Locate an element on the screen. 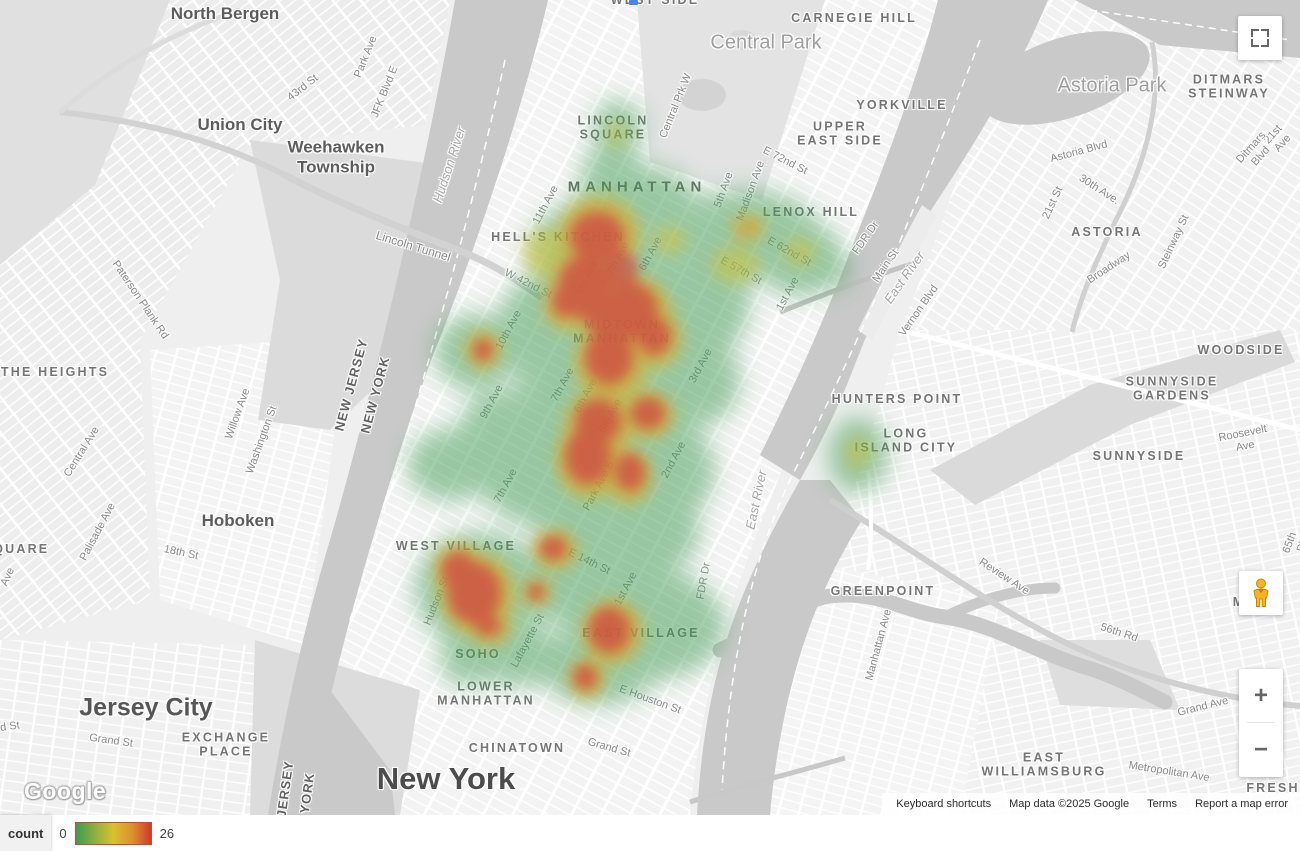 This screenshot has height=851, width=1300. pegman-button is located at coordinates (1261, 593).